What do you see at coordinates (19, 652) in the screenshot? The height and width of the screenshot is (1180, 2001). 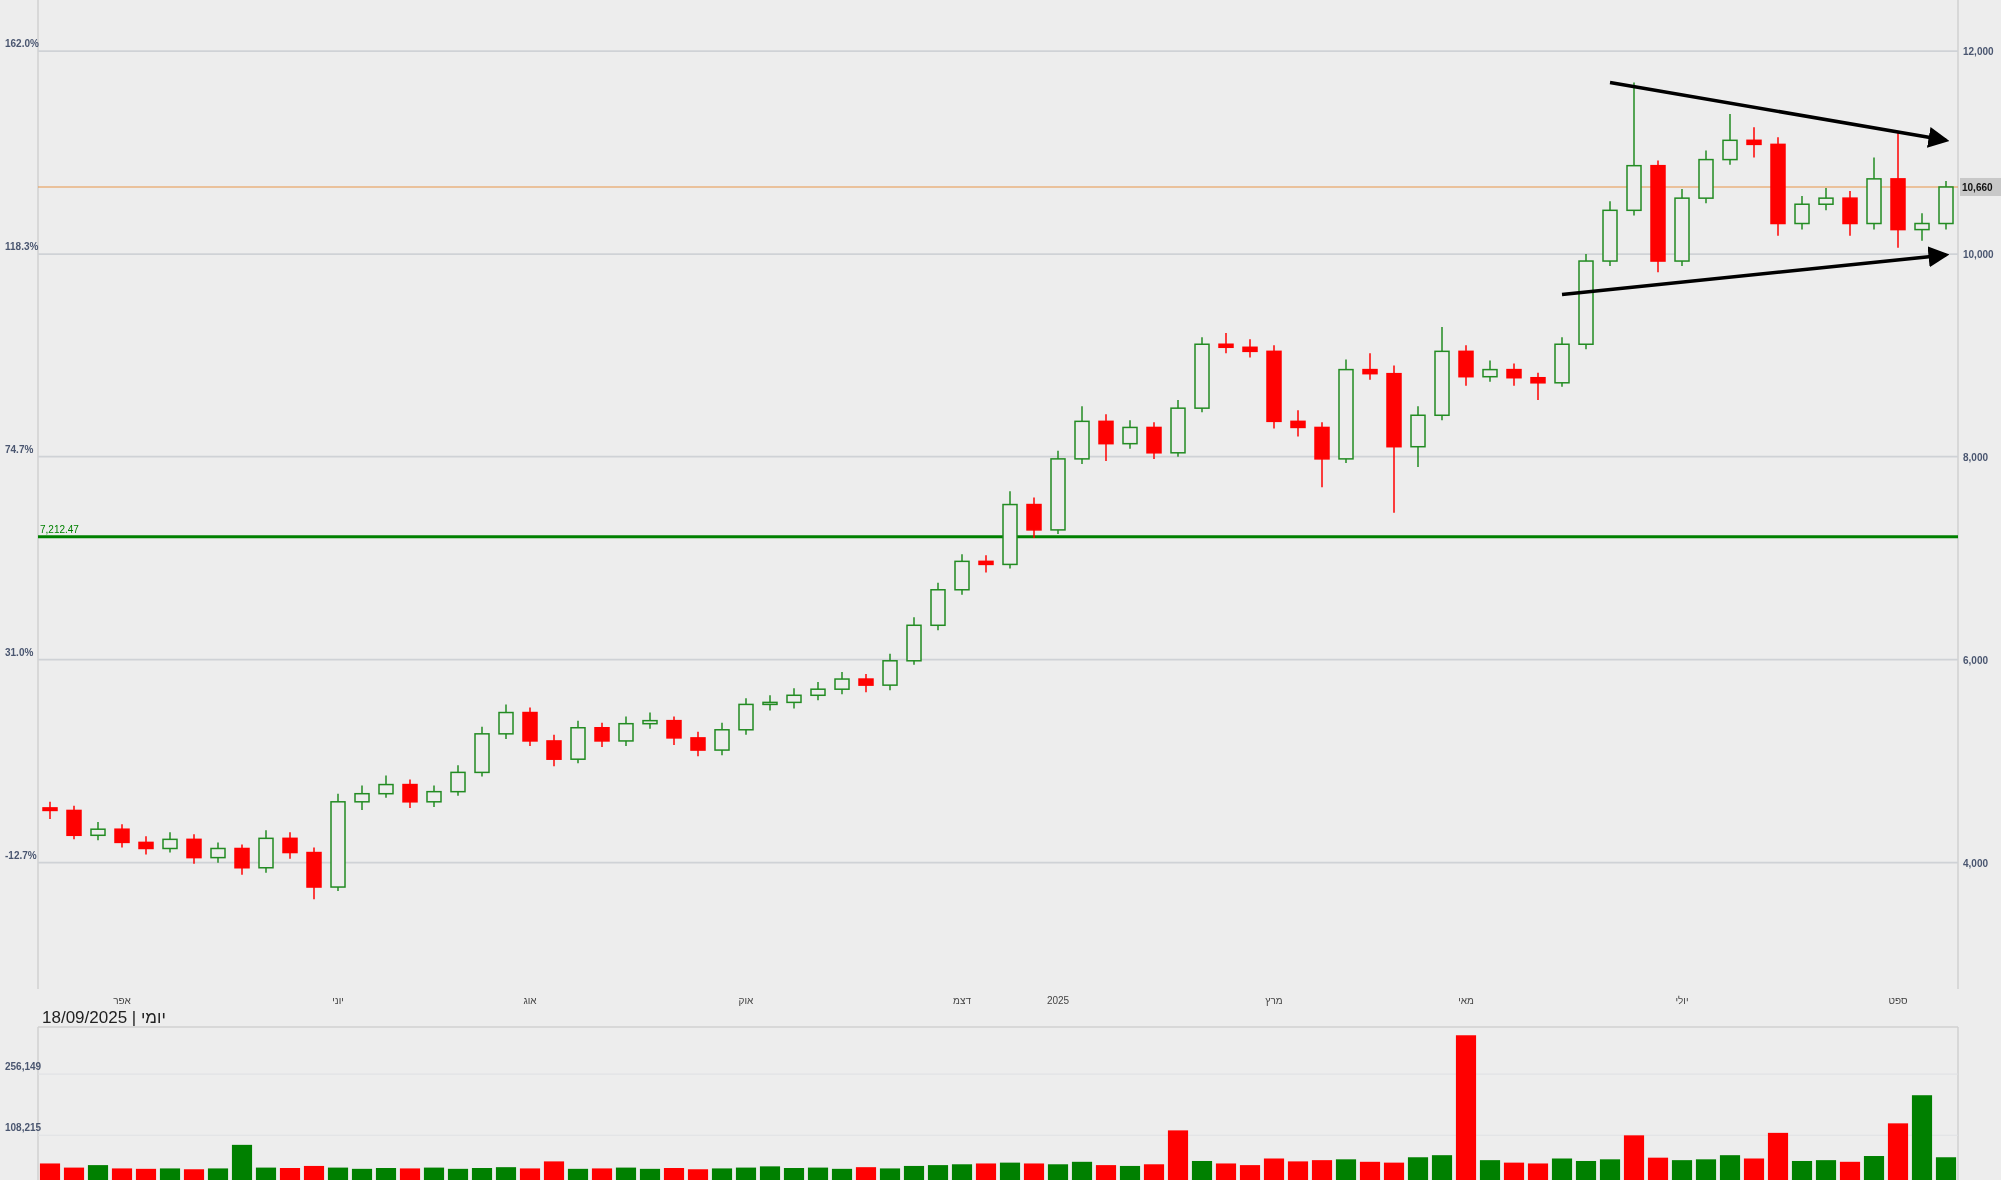 I see `y-tick-label: 31.0%` at bounding box center [19, 652].